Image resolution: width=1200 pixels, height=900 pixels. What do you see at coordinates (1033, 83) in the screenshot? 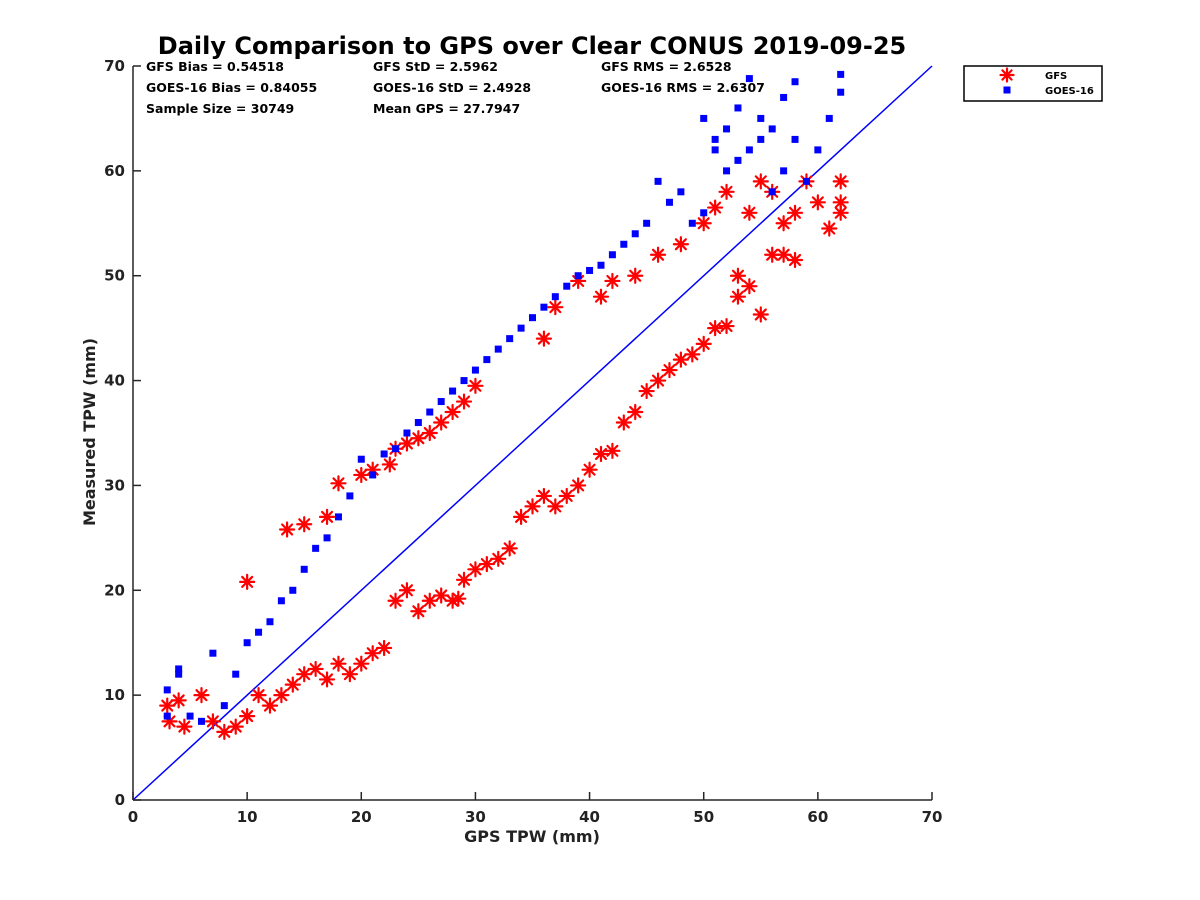
I see `legend: GFS GOES-16` at bounding box center [1033, 83].